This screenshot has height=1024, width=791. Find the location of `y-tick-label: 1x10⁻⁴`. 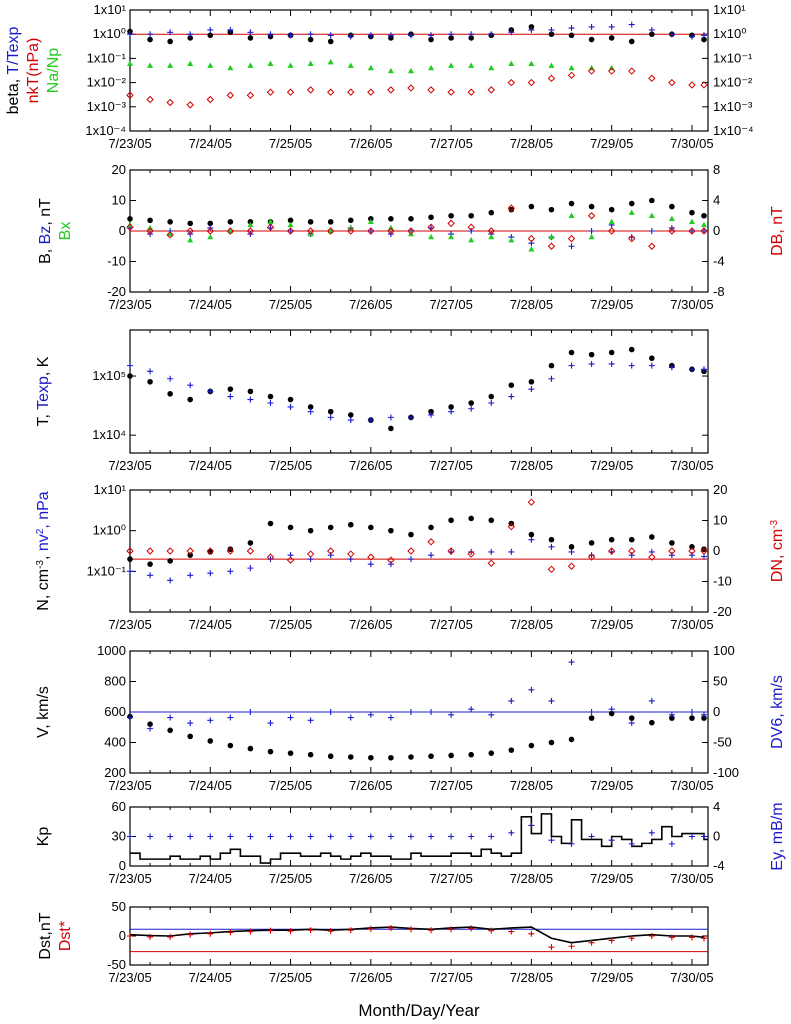

y-tick-label: 1x10⁻⁴ is located at coordinates (733, 130).